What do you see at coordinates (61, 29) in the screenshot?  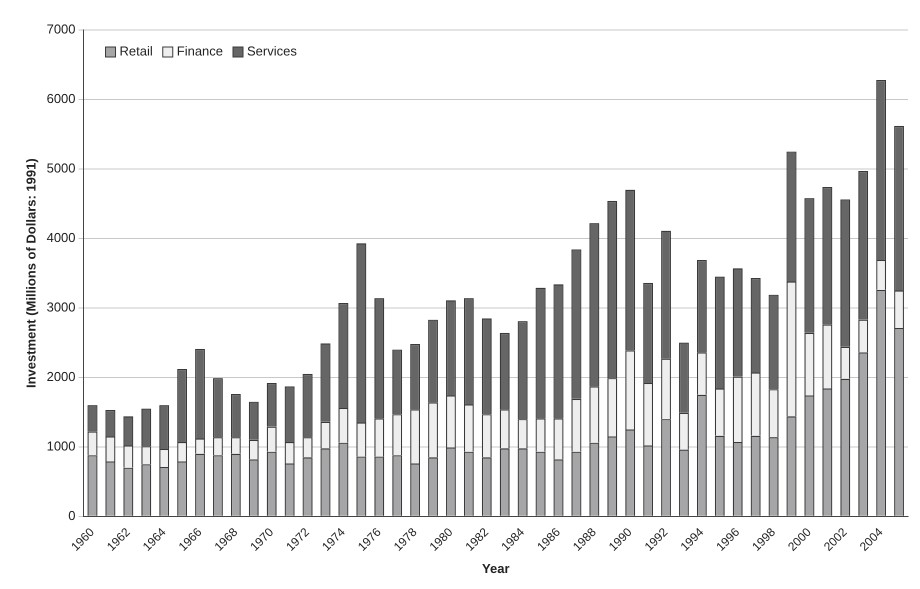 I see `y-tick-label: 7000` at bounding box center [61, 29].